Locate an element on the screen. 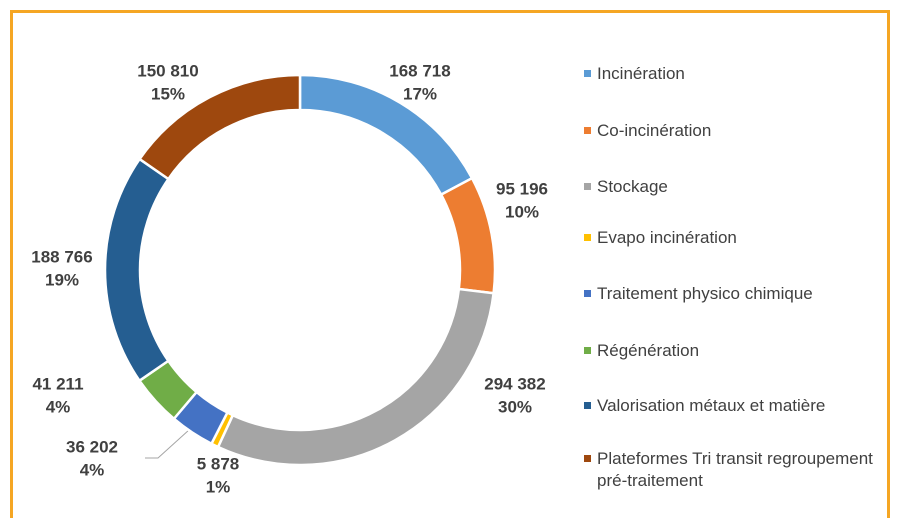 The width and height of the screenshot is (903, 518). legend-item: Evapo incinération is located at coordinates (734, 238).